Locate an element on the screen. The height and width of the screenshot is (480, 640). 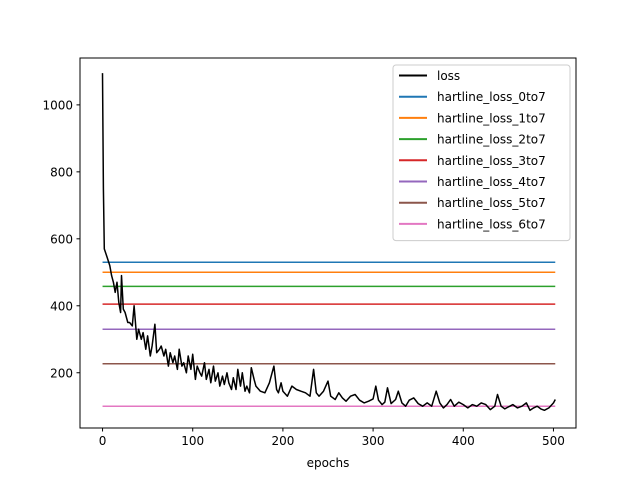
legend-label: hartline_loss_4to7 is located at coordinates (491, 182).